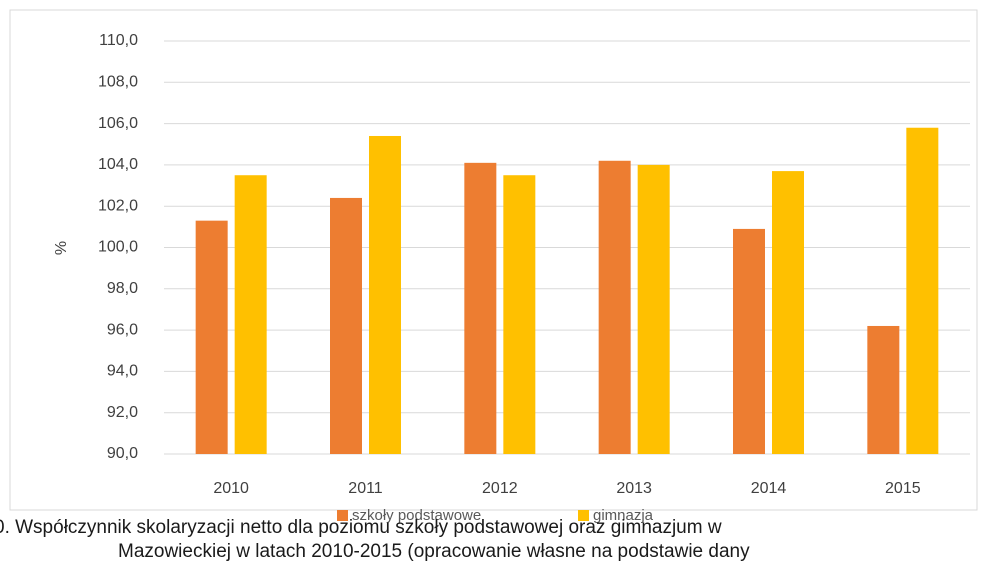 The width and height of the screenshot is (987, 577). I want to click on y-tick-label: 96,0, so click(122, 329).